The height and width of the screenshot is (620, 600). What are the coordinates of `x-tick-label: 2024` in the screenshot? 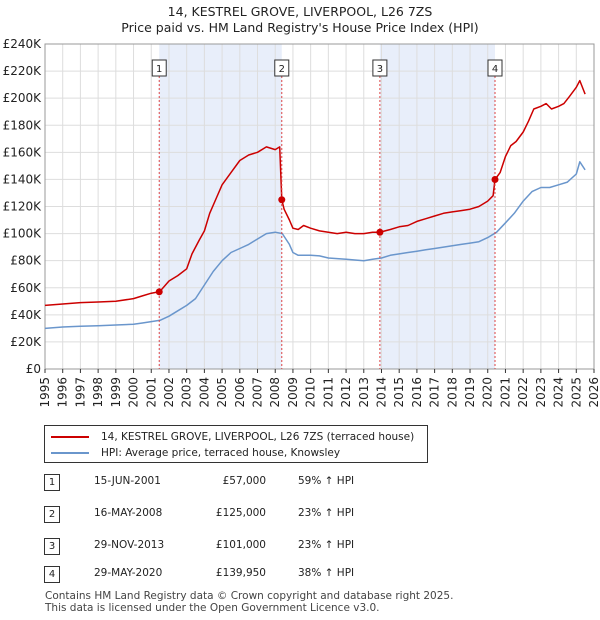 It's located at (559, 392).